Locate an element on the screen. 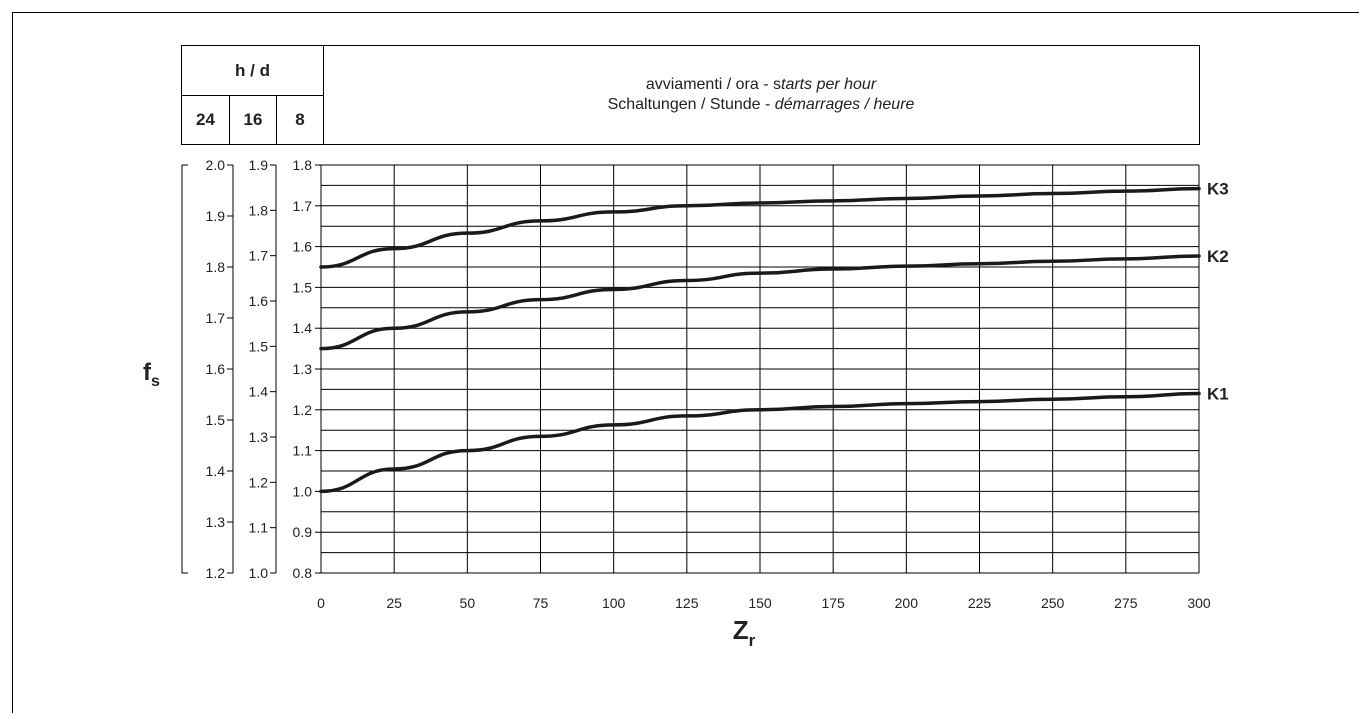  x-tick-label: 125 is located at coordinates (687, 603).